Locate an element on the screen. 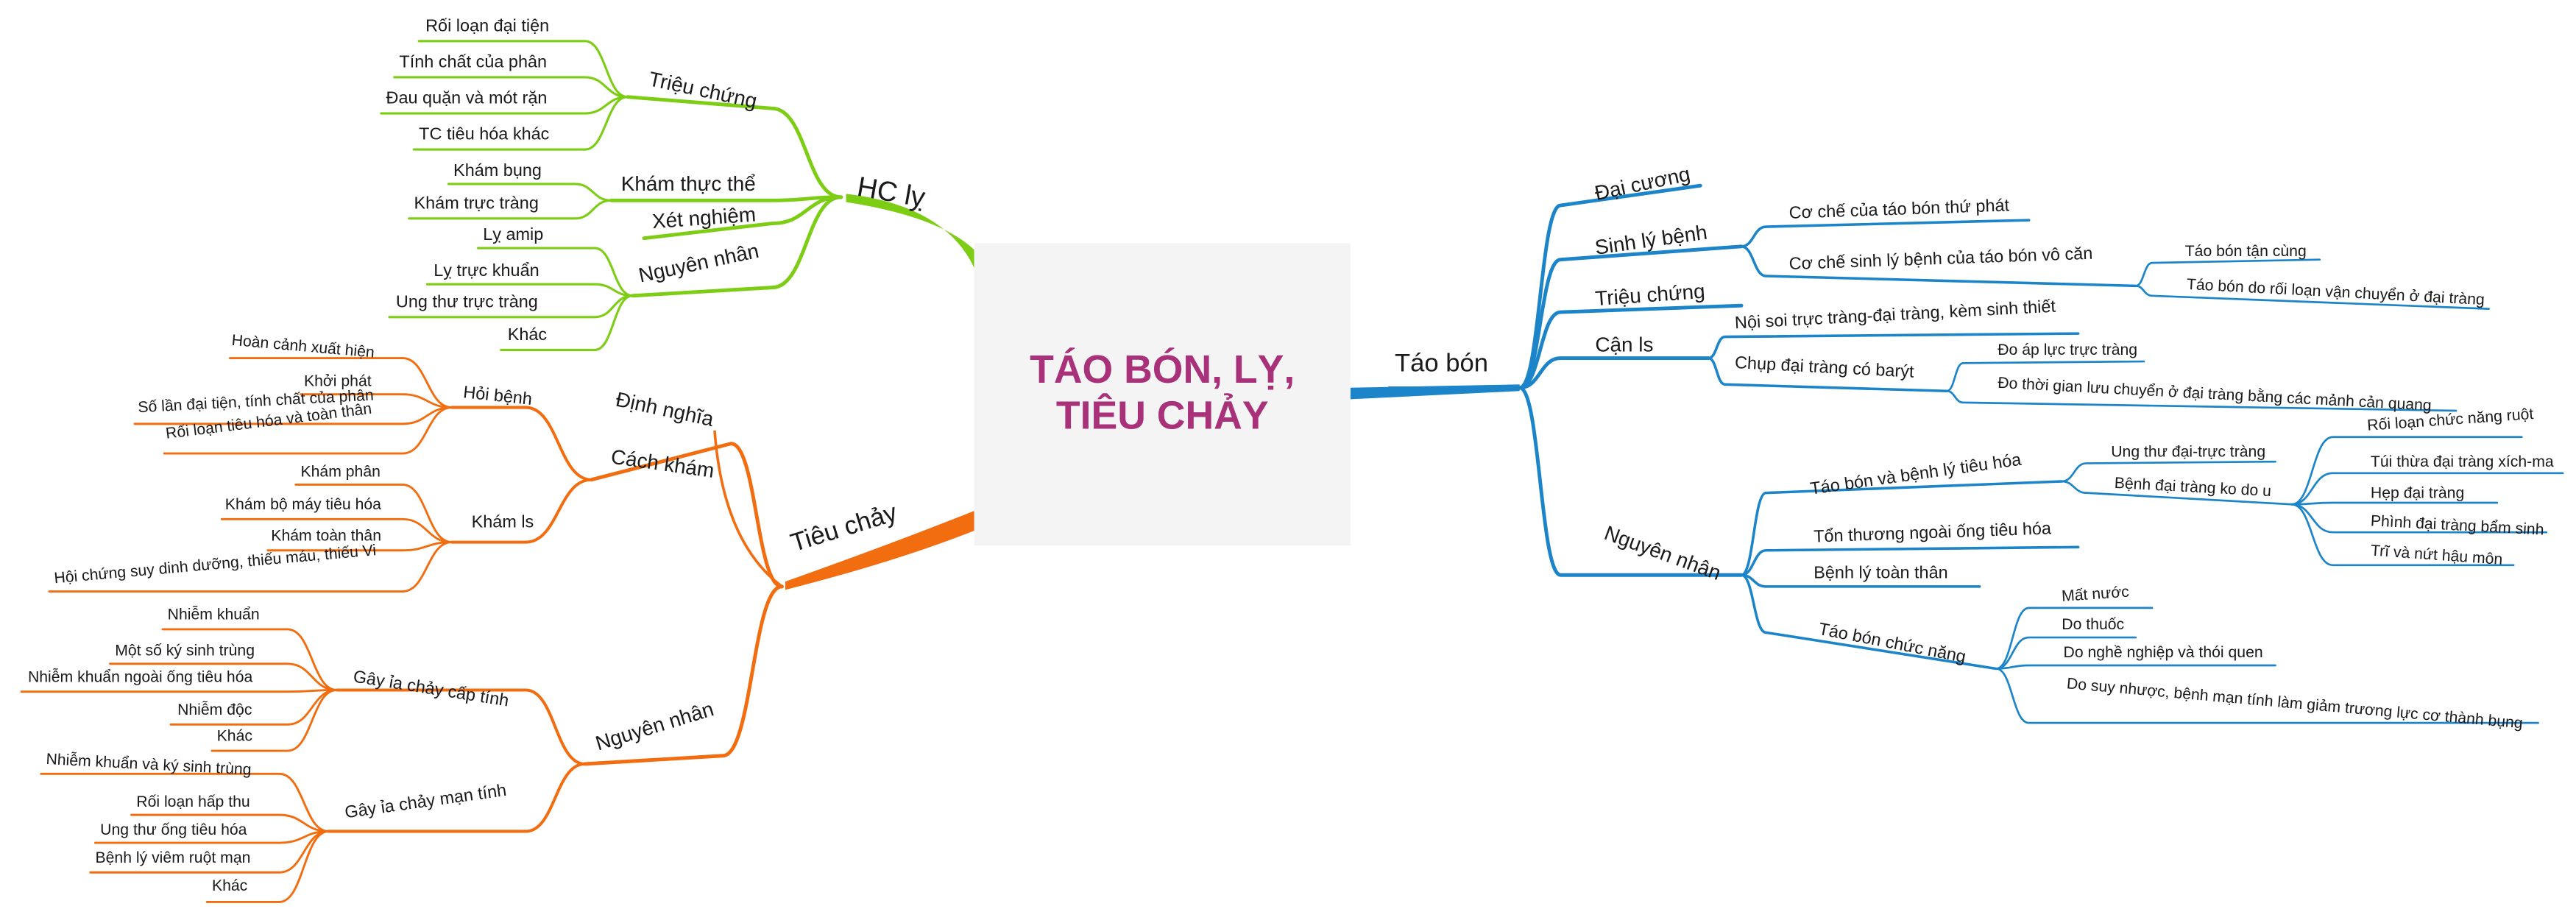 The height and width of the screenshot is (923, 2576). hc-link-xet-nghiem is located at coordinates (742, 218).